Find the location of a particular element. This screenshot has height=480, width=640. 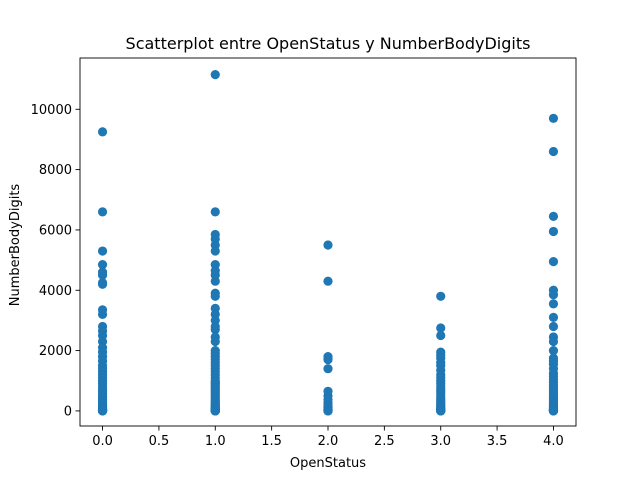

y-tick-label: 0 is located at coordinates (68, 411).